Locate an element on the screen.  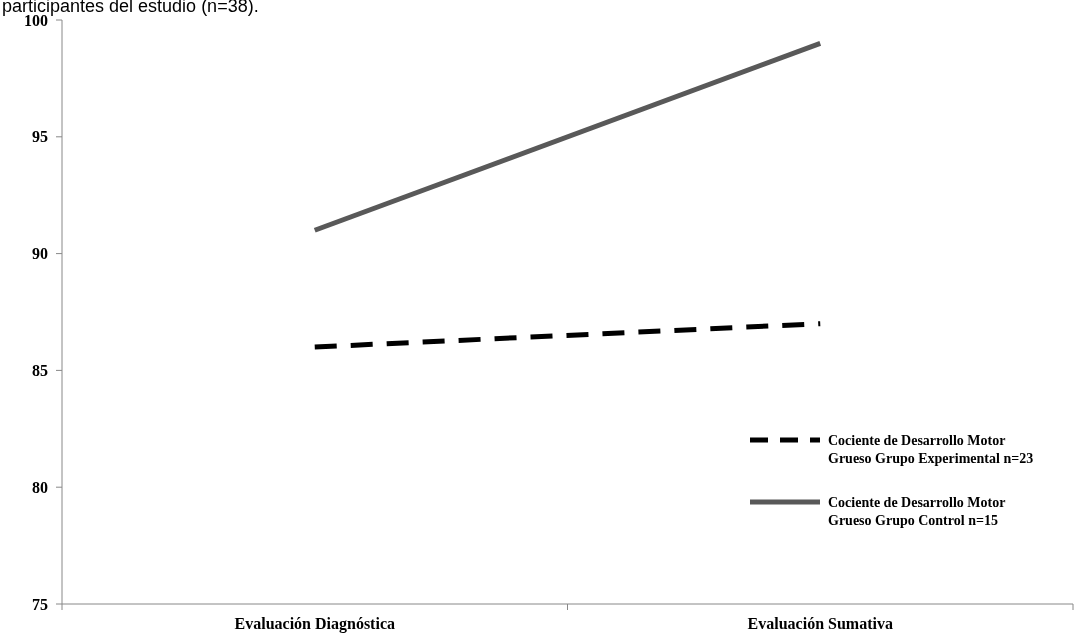
y-tick-label: 95 is located at coordinates (40, 137).